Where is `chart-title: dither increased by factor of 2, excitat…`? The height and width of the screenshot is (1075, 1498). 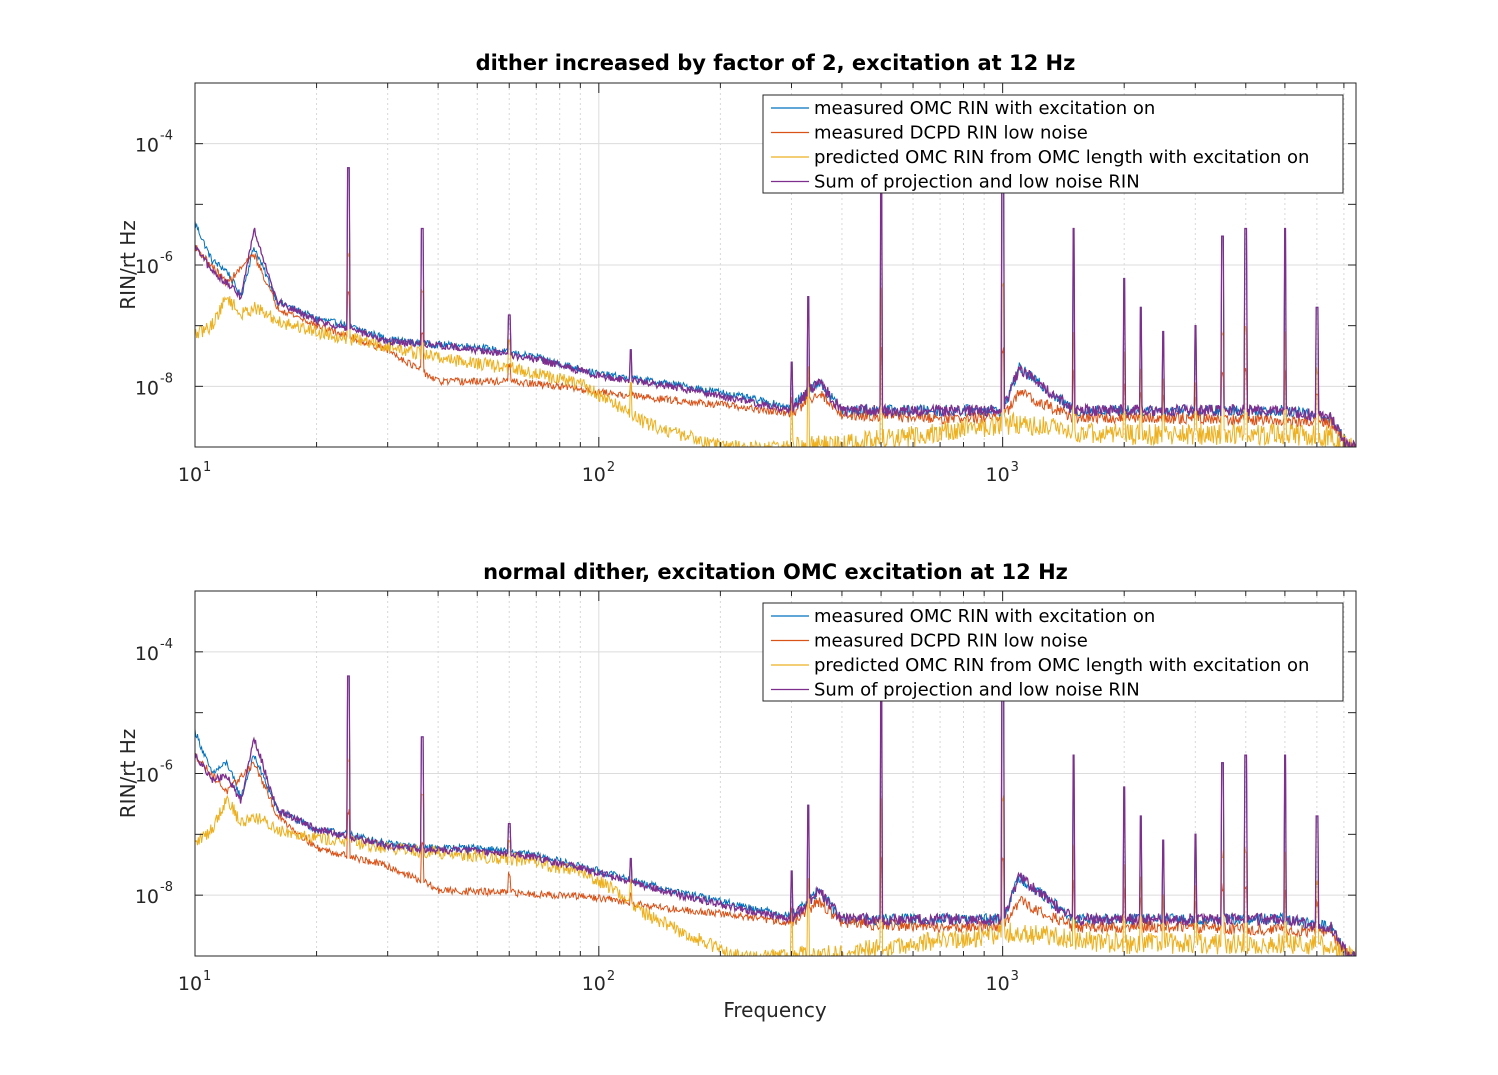
chart-title: dither increased by factor of 2, excitat… is located at coordinates (776, 63).